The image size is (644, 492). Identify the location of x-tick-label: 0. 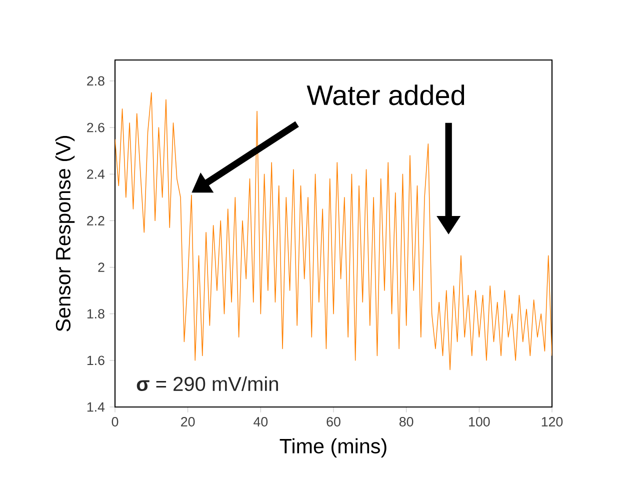
(115, 421).